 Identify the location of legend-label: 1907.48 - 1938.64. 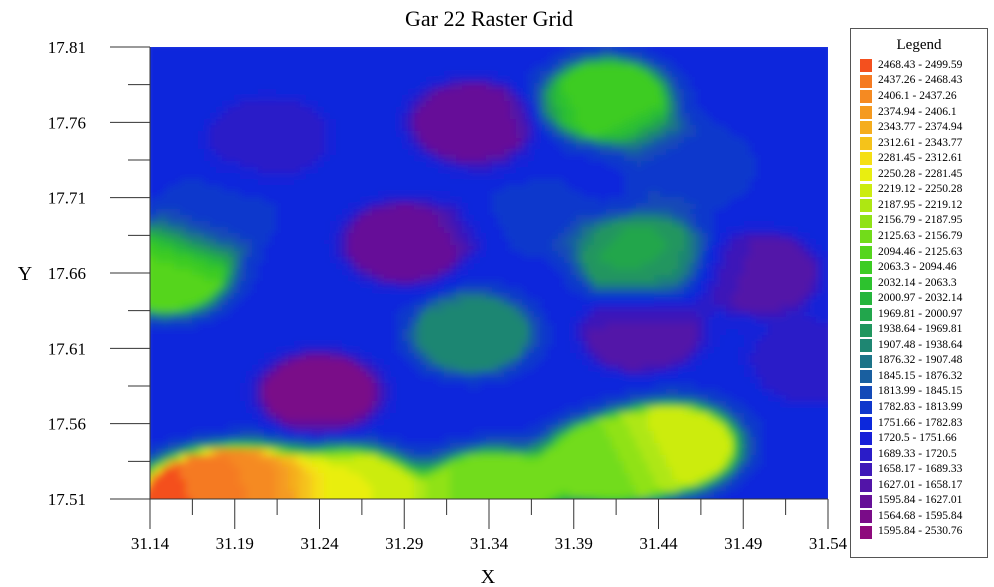
(920, 344).